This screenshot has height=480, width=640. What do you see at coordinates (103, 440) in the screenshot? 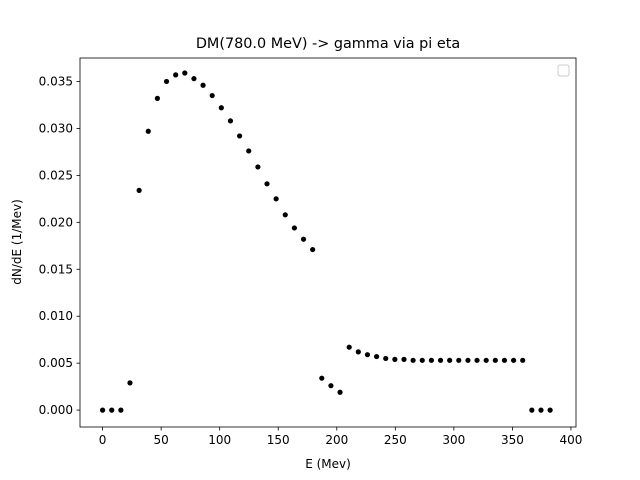
I see `x-tick-label: 0` at bounding box center [103, 440].